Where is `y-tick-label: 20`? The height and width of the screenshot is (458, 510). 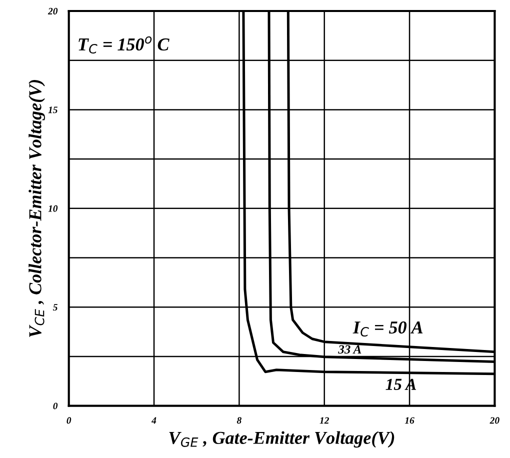 y-tick-label: 20 is located at coordinates (53, 11).